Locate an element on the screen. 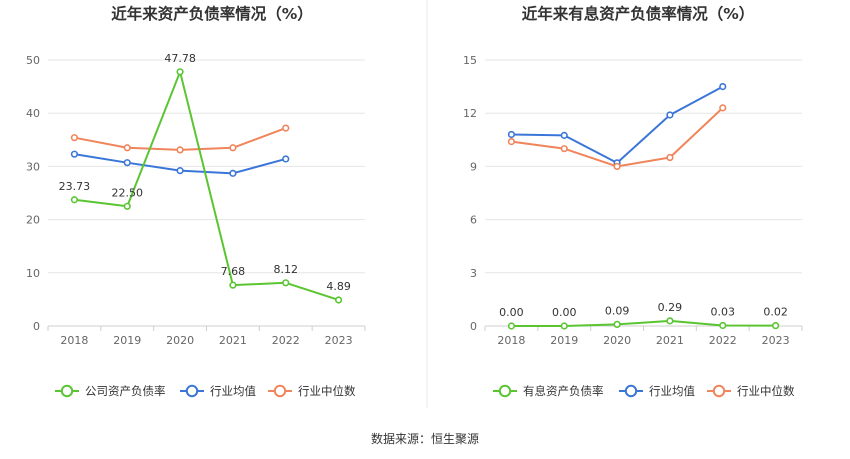 This screenshot has width=850, height=459. data-label-0-5: 4.89 is located at coordinates (338, 286).